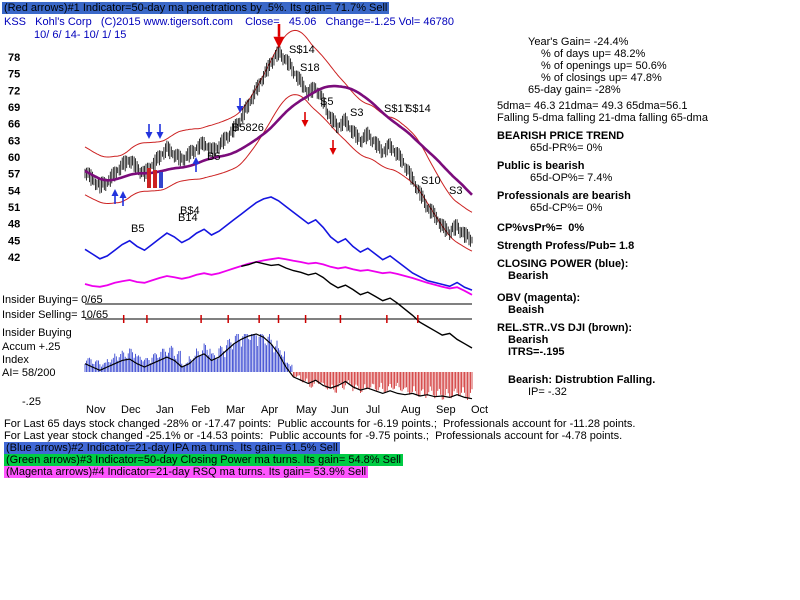 The image size is (800, 600). What do you see at coordinates (188, 218) in the screenshot?
I see `signal-label: B14` at bounding box center [188, 218].